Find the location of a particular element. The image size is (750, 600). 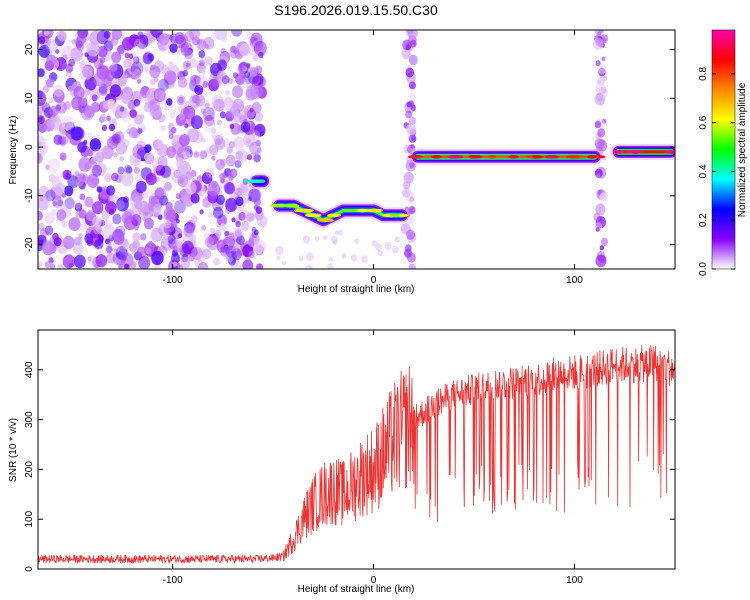

spectrogram-x-tick-label: -100 is located at coordinates (173, 280).